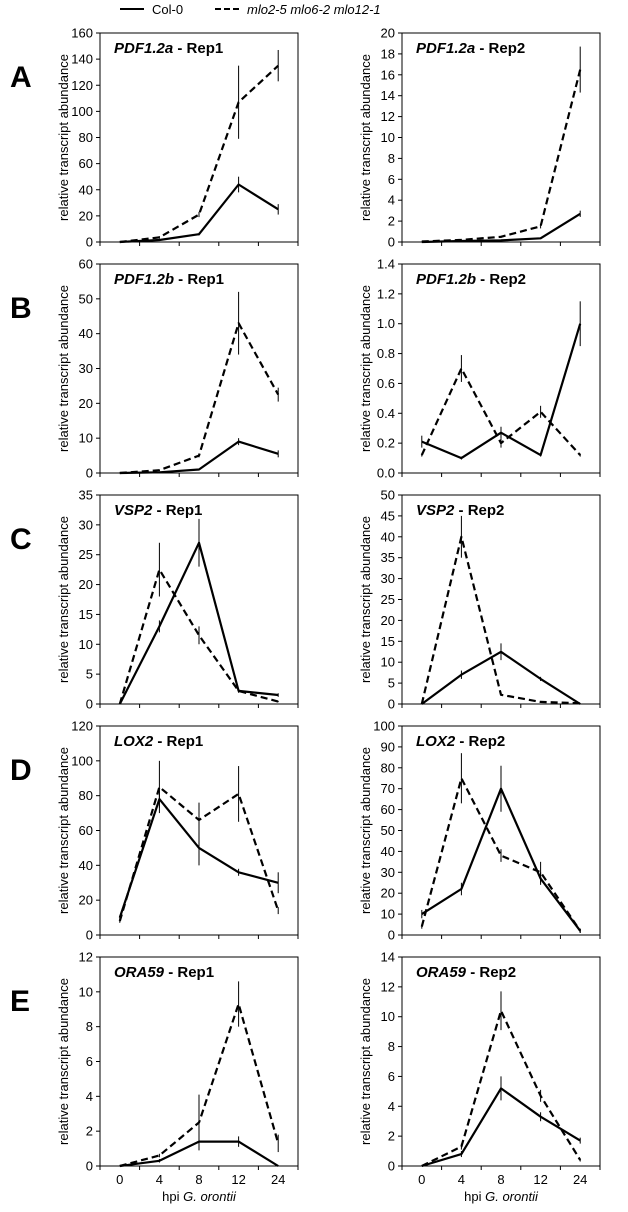 The height and width of the screenshot is (1212, 628). Describe the element at coordinates (198, 623) in the screenshot. I see `series-line-col0` at that location.